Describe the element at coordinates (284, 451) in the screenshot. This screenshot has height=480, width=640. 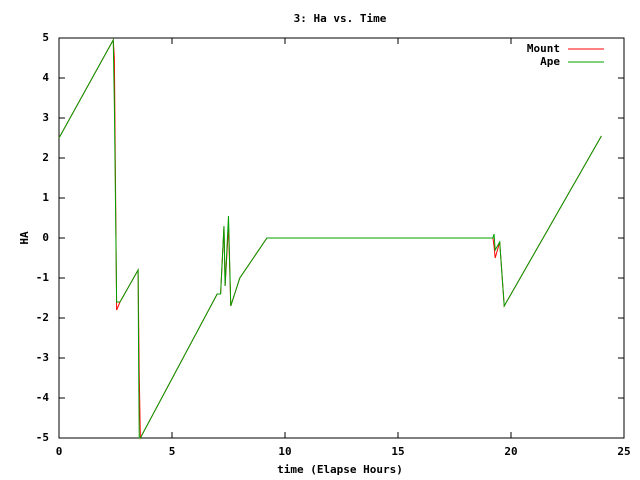
I see `x-tick-label: 10` at that location.